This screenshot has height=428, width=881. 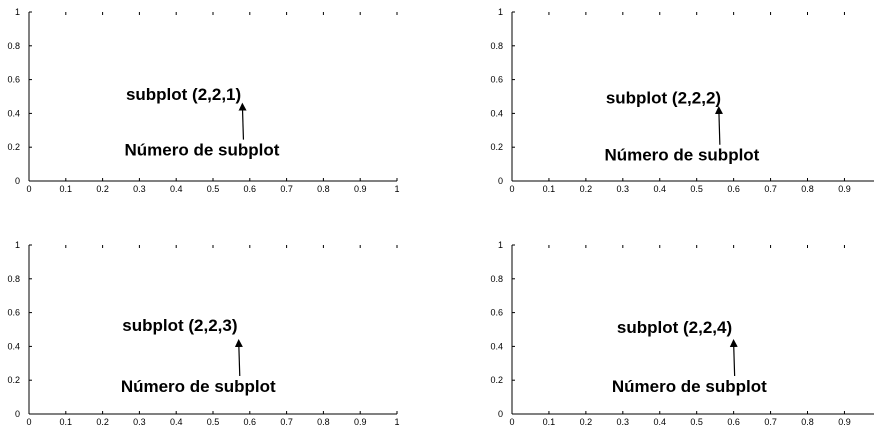 I want to click on subplot-label: subplot (2,2,1), so click(x=183, y=94).